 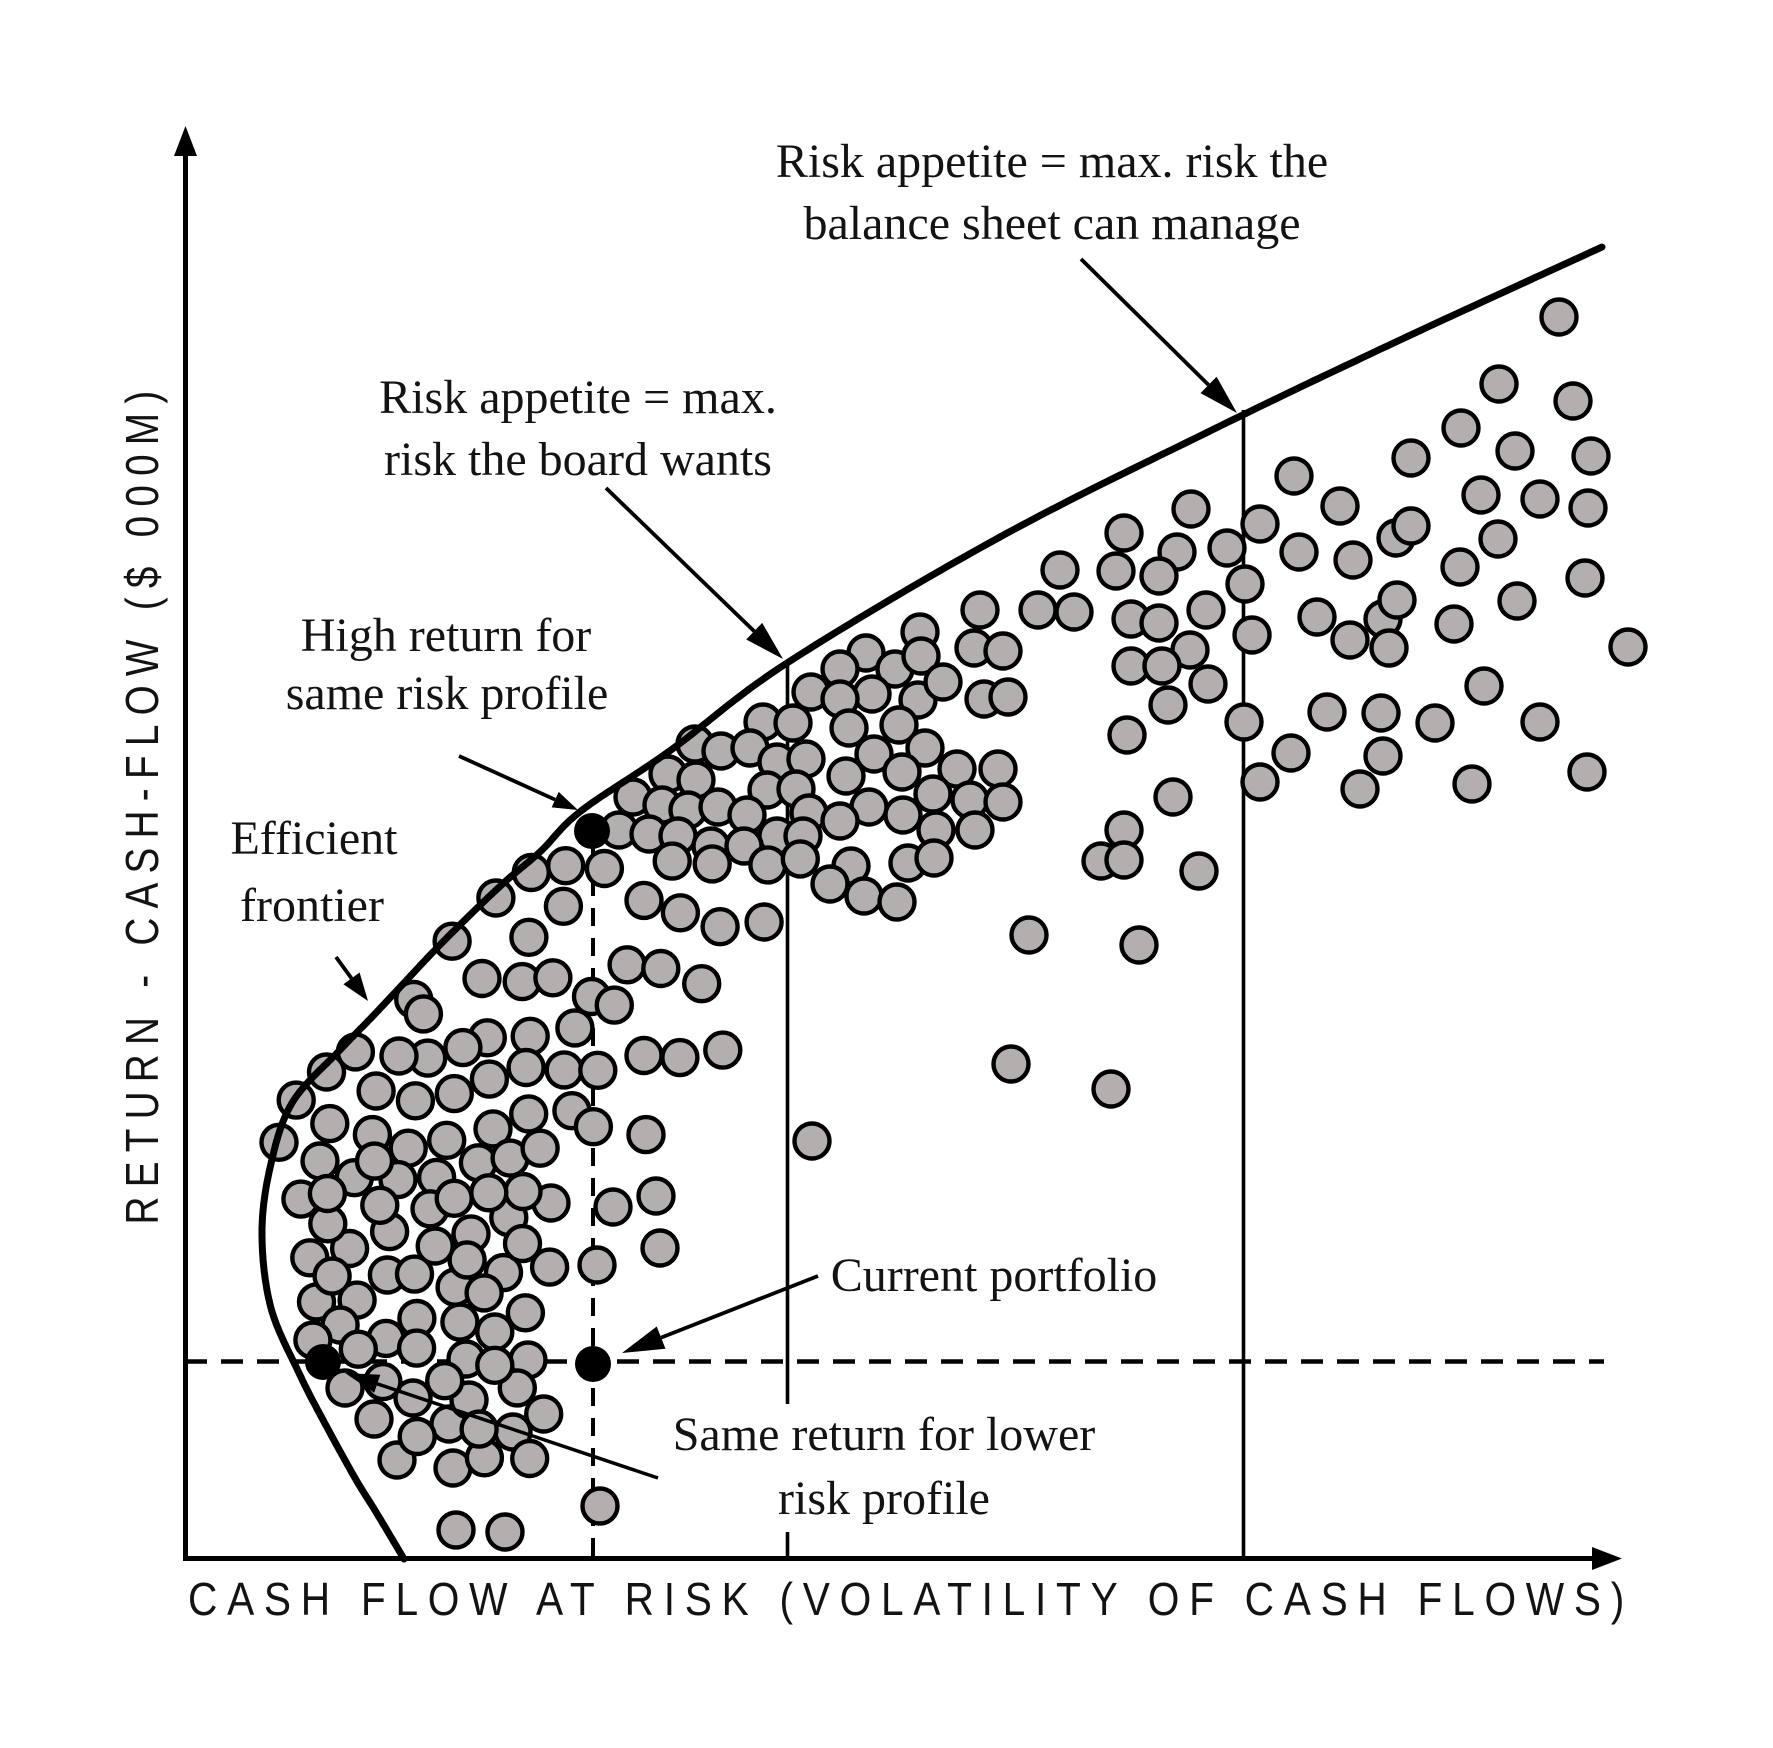 What do you see at coordinates (884, 1498) in the screenshot?
I see `svg-text: risk profile` at bounding box center [884, 1498].